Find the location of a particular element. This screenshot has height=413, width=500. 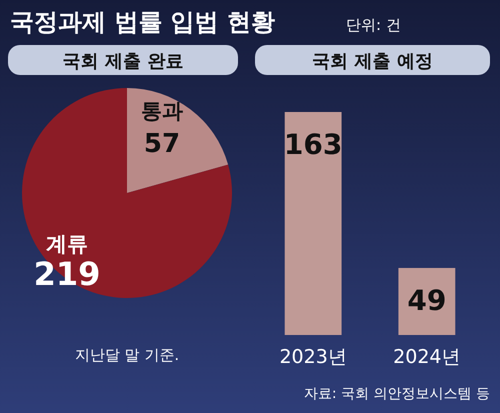

data-label: 57 is located at coordinates (162, 144).